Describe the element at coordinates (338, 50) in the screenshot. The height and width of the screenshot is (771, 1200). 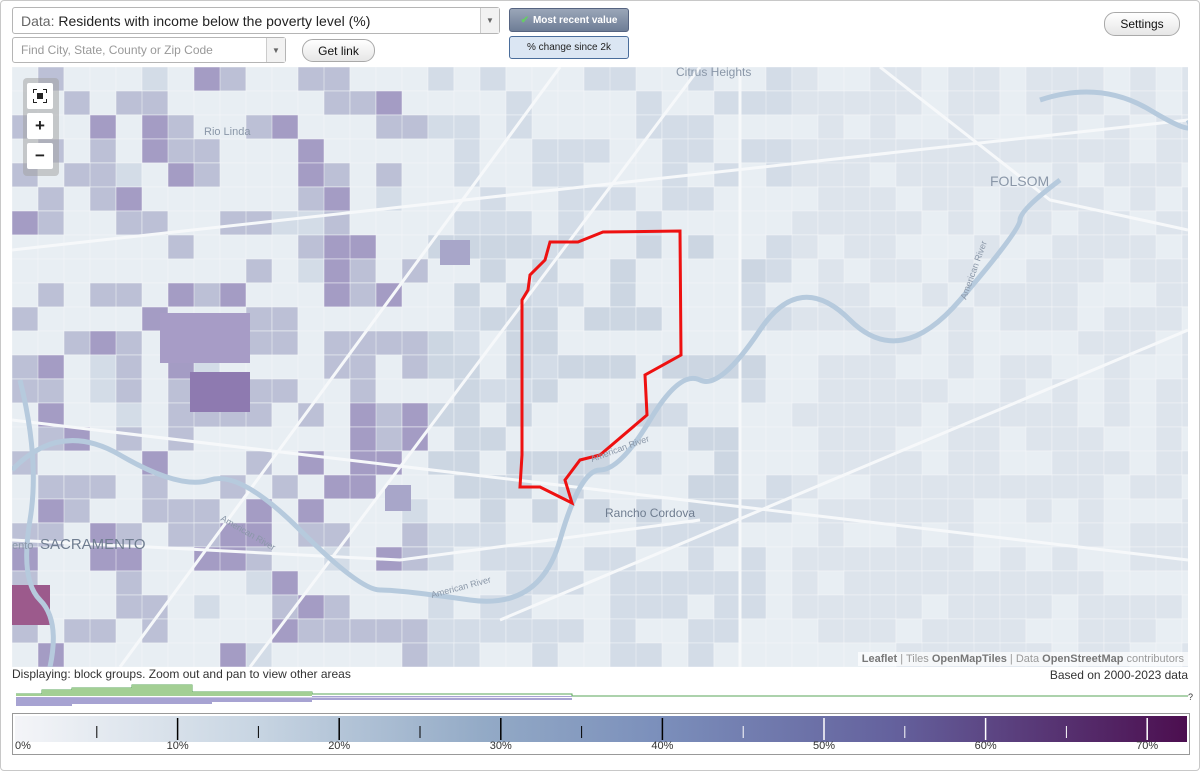
I see `get-link-button: Get link` at that location.